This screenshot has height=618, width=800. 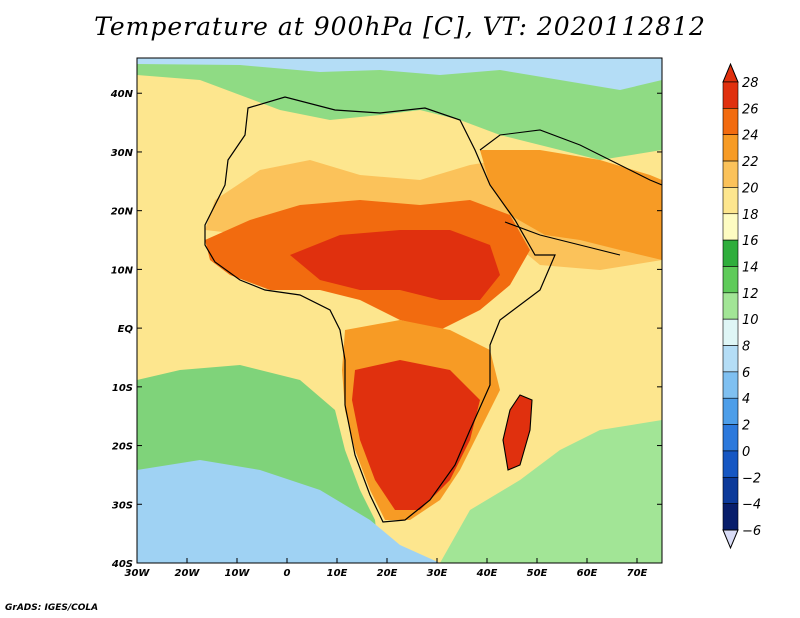 What do you see at coordinates (288, 511) in the screenshot?
I see `south-atlantic-blue-region` at bounding box center [288, 511].